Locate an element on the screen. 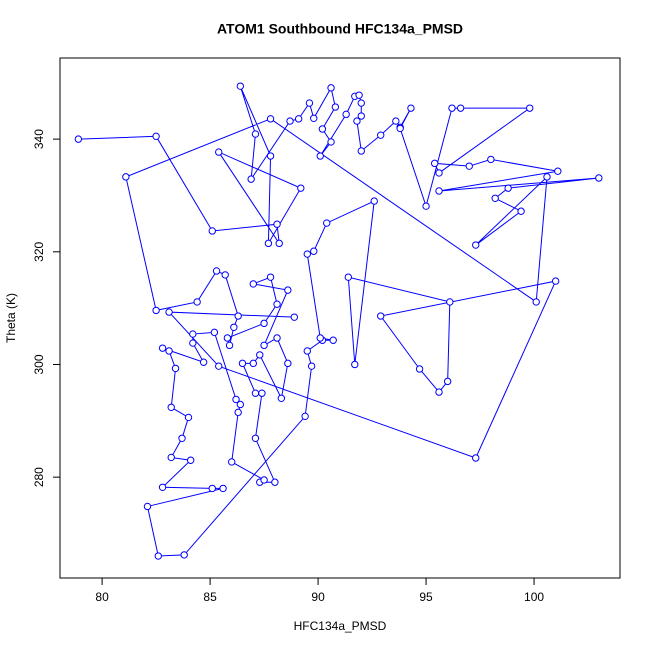 The image size is (650, 655). y-tick-label: 340 is located at coordinates (39, 139).